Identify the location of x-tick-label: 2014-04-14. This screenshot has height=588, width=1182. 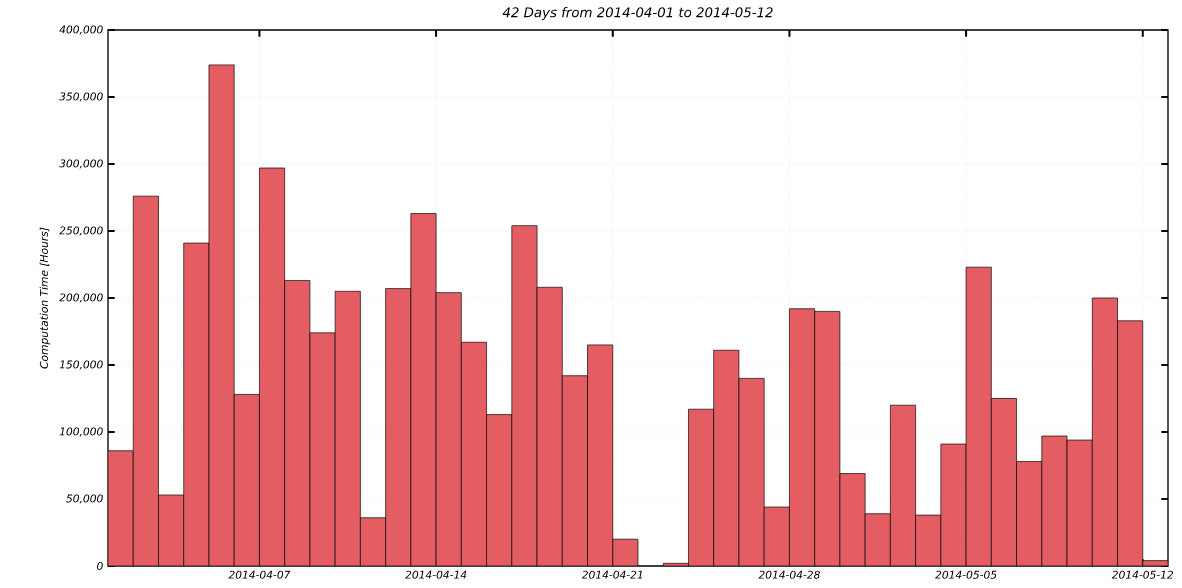
(436, 574).